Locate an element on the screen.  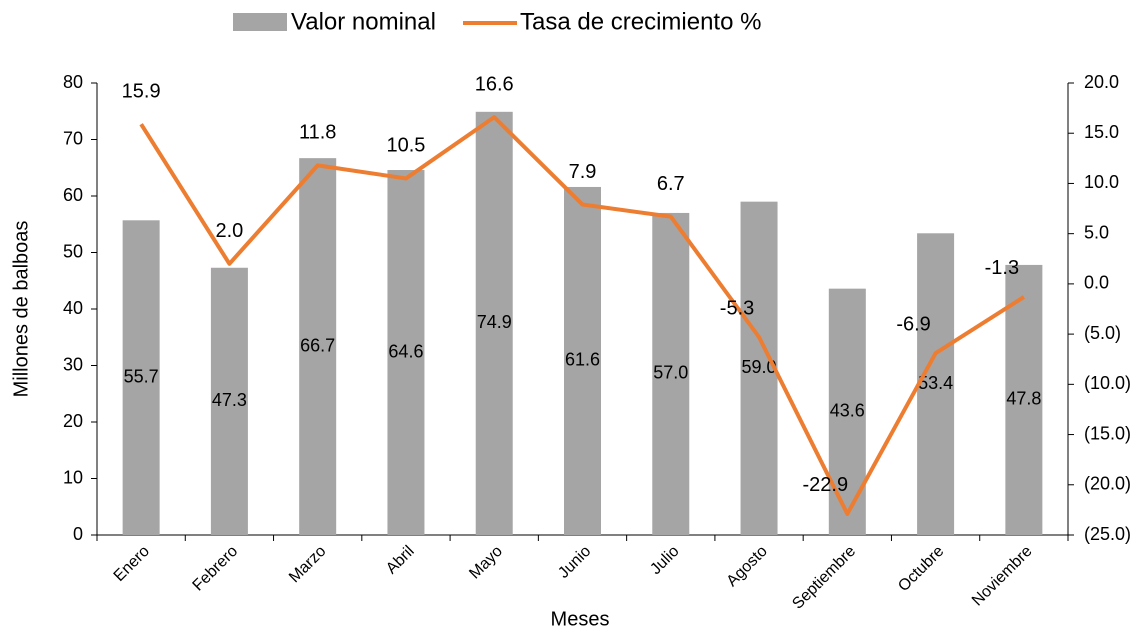
bar-value-label: 47.3 is located at coordinates (229, 400).